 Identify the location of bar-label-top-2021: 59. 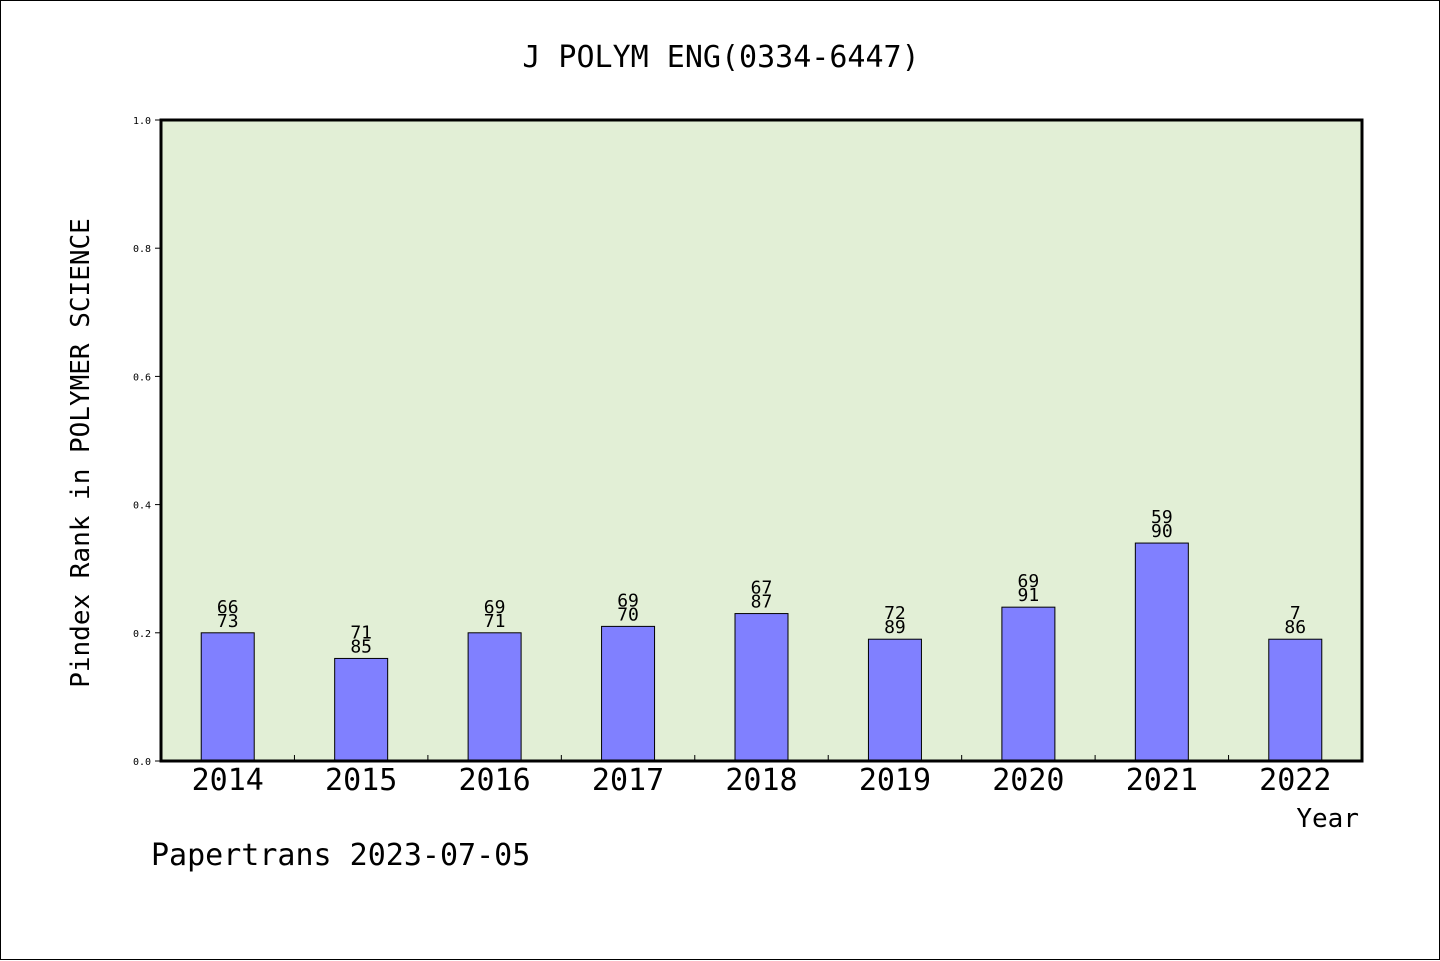
(1162, 517).